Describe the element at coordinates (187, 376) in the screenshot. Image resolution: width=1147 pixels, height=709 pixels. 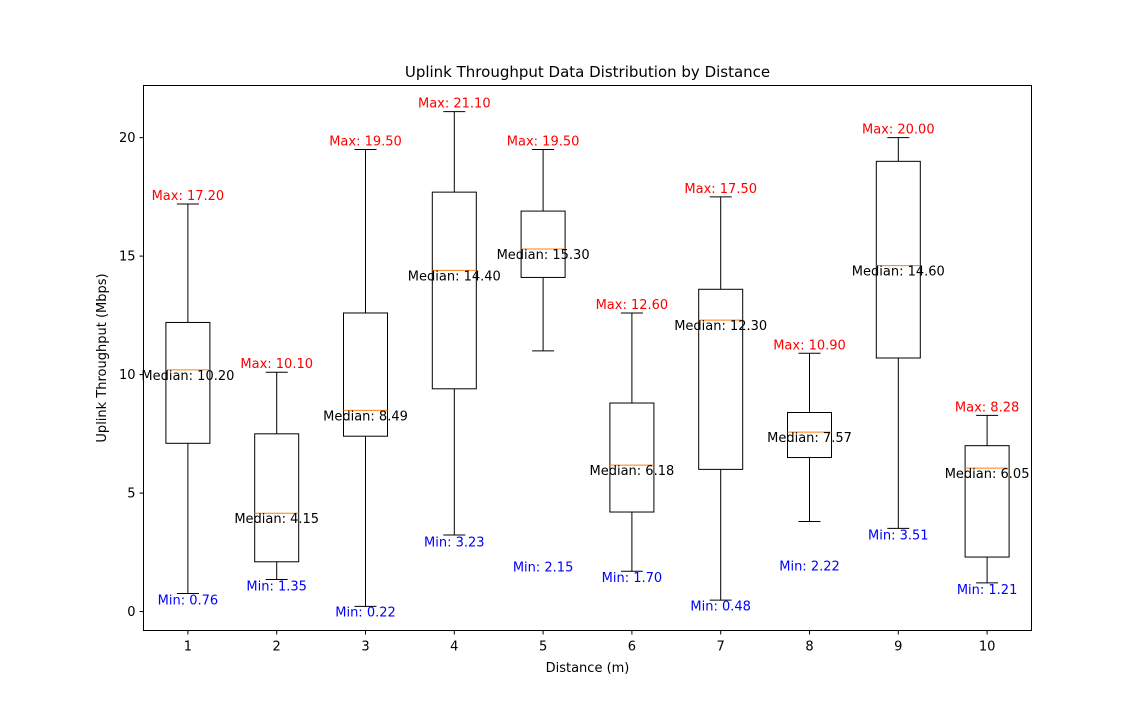
I see `median-annotation: Median: 10.20` at that location.